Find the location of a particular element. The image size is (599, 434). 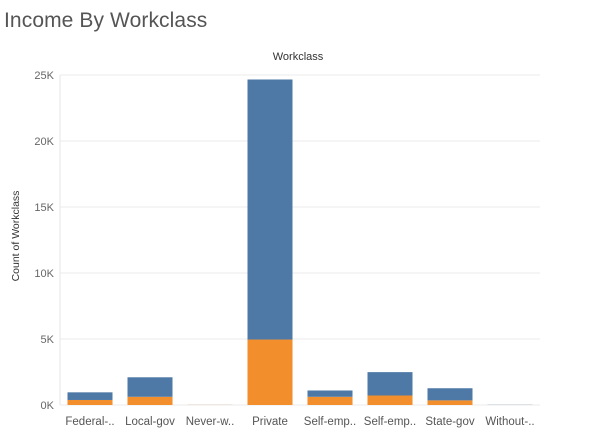

x-axis-title: Workclass is located at coordinates (298, 57).